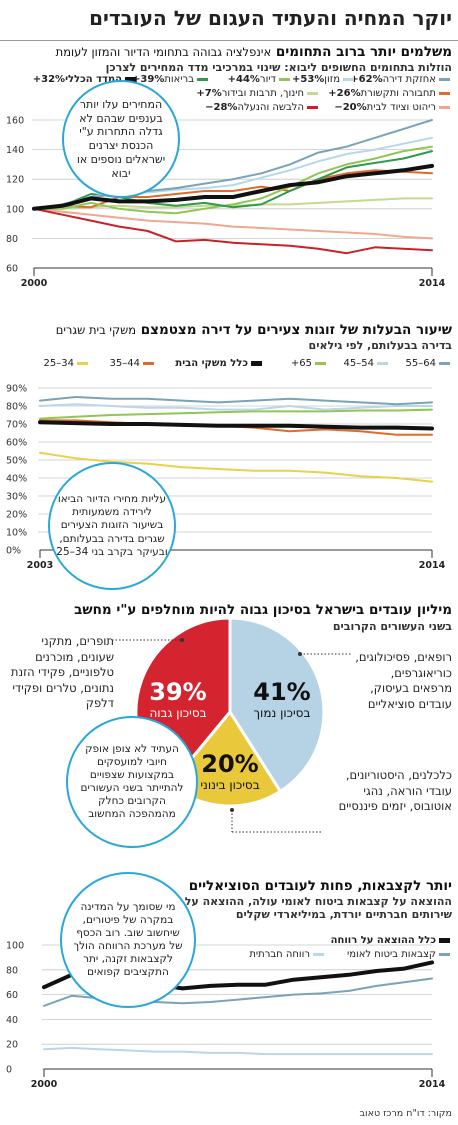 The width and height of the screenshot is (458, 1125). I want to click on series-line-g65, so click(236, 414).